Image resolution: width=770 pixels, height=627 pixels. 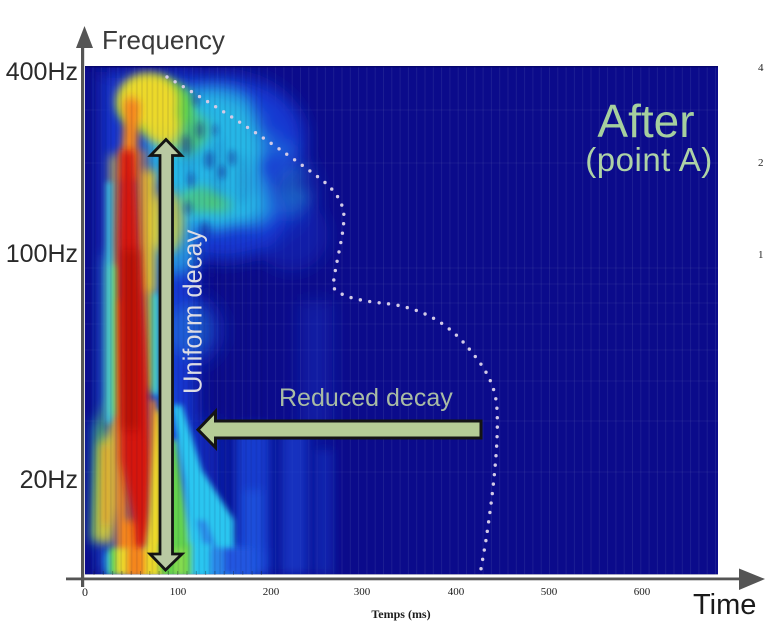 I want to click on svg-text: 0, so click(x=85, y=592).